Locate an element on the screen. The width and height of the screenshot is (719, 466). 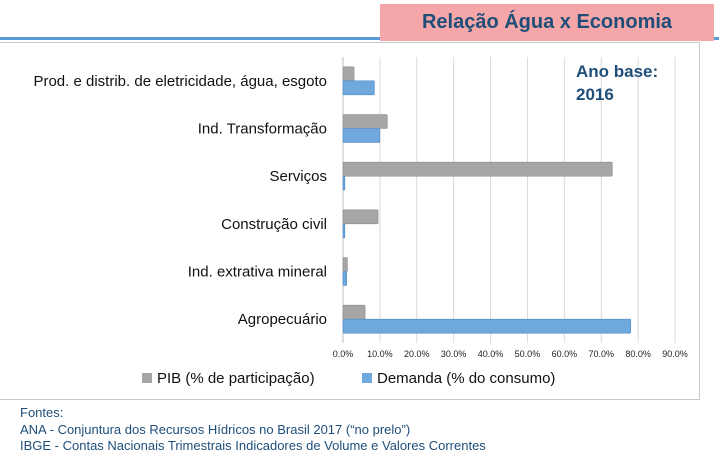
x-tick-label: 30.0% is located at coordinates (454, 354).